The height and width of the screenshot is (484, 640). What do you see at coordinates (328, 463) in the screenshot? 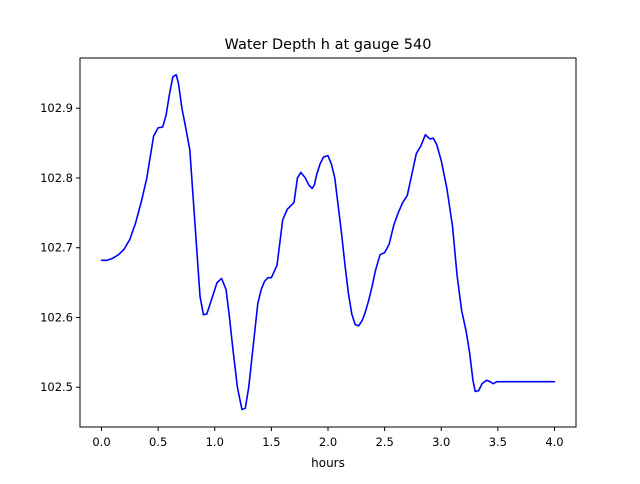
I see `x-axis-label: hours` at bounding box center [328, 463].